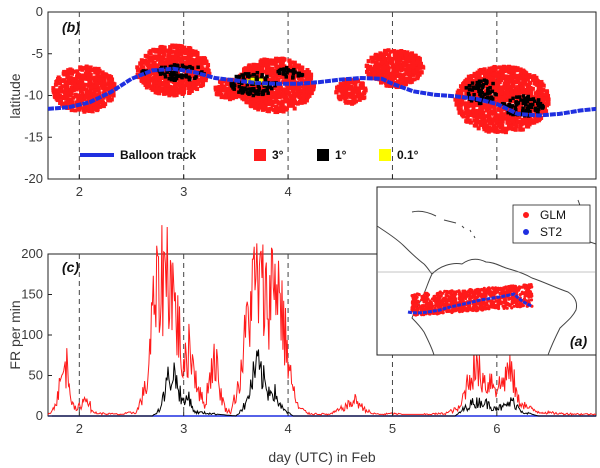 The height and width of the screenshot is (468, 600). Describe the element at coordinates (158, 155) in the screenshot. I see `legend-track-label: Balloon track` at that location.